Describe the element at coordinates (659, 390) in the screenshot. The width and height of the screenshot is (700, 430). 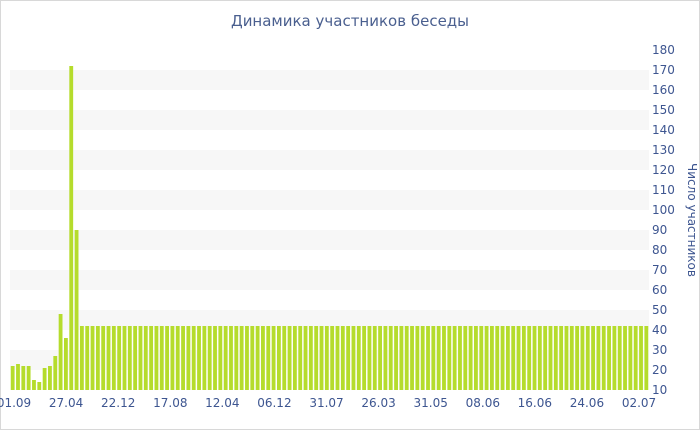
I see `y-tick-label: 10` at that location.